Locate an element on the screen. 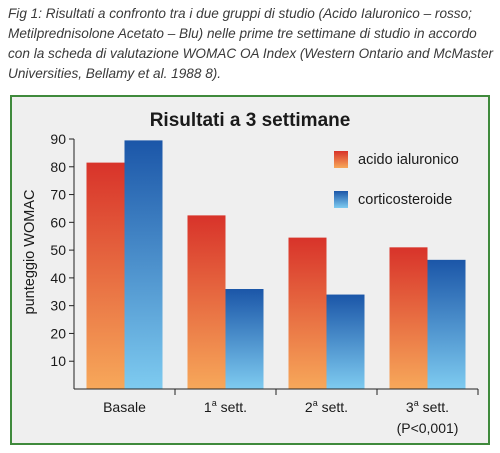 This screenshot has height=453, width=500. y-tick-label: 70 is located at coordinates (58, 195).